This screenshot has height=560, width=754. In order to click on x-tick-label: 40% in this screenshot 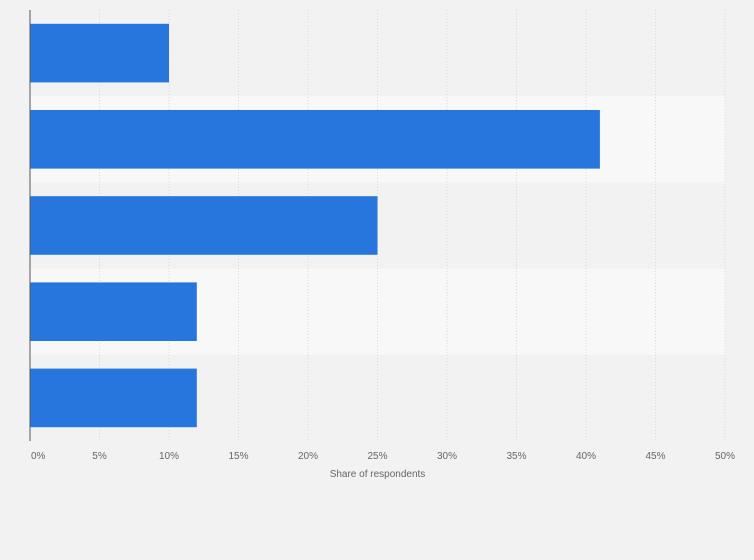, I will do `click(586, 456)`.